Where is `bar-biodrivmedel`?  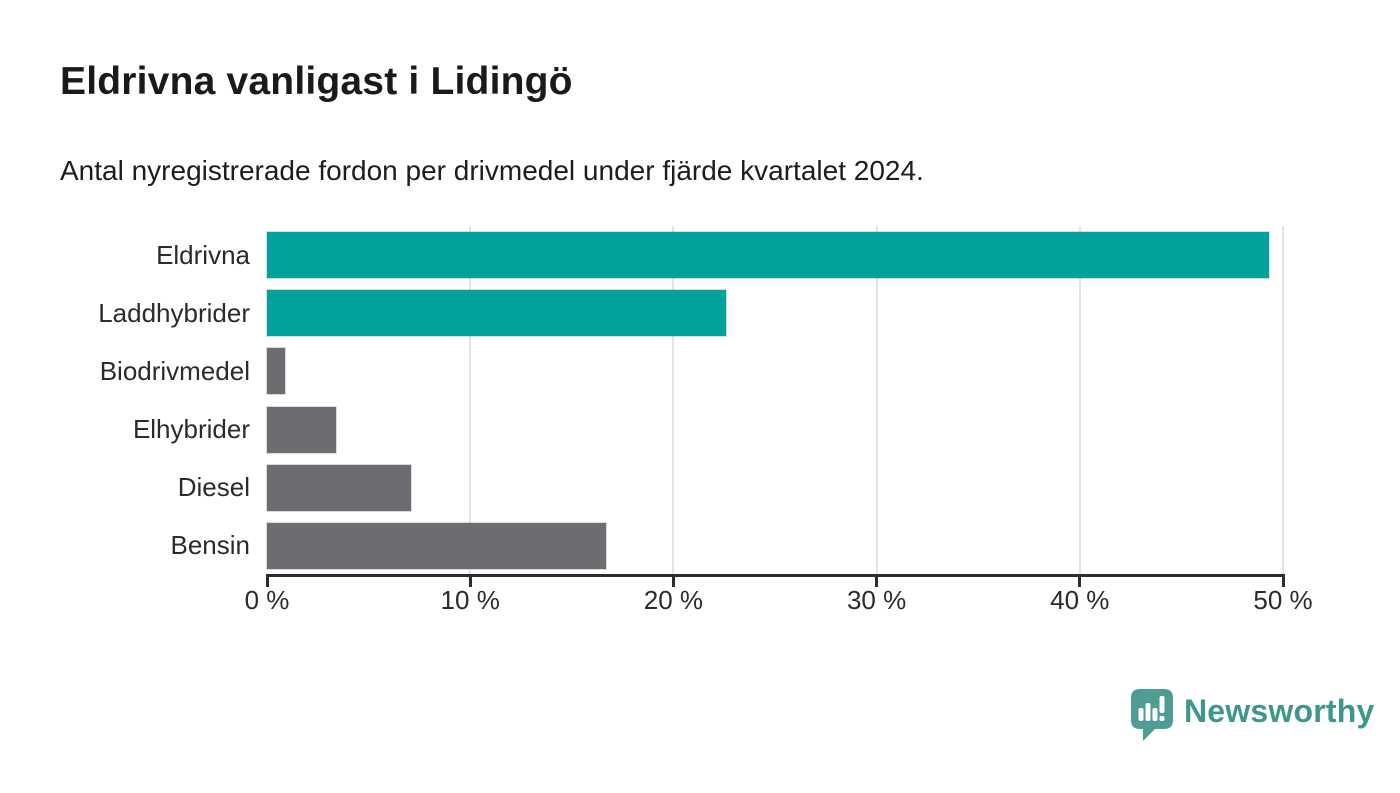
bar-biodrivmedel is located at coordinates (276, 371).